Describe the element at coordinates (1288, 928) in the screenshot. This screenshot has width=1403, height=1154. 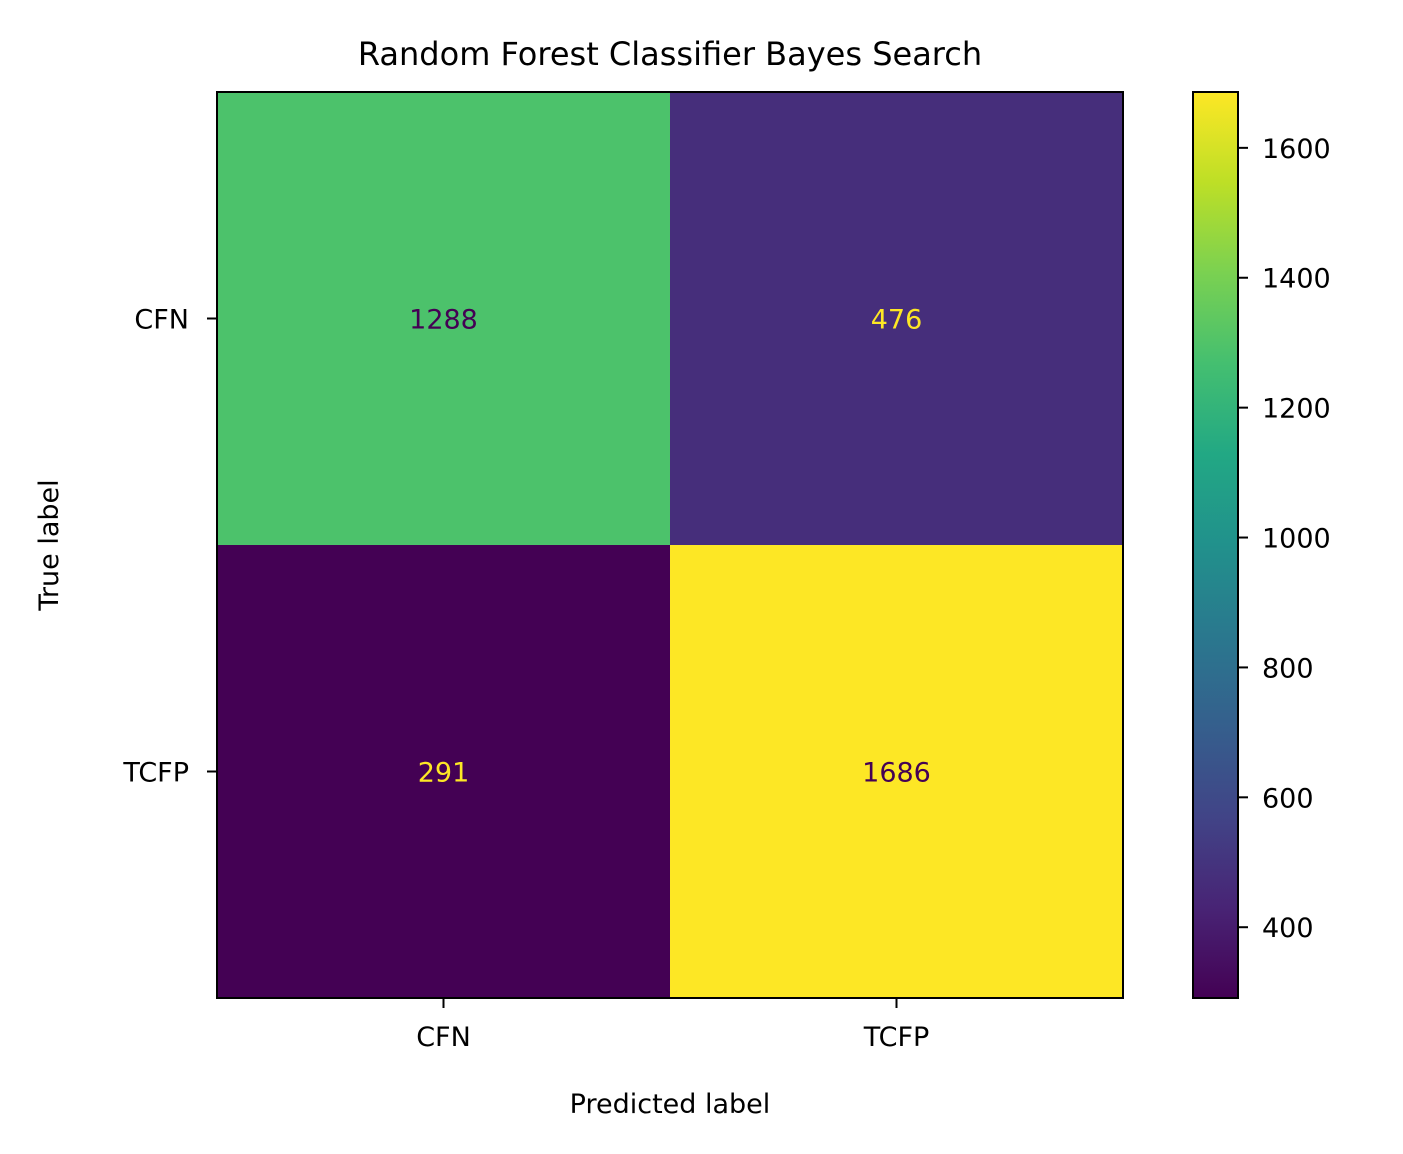
I see `colorbar-tick-label: 400` at that location.